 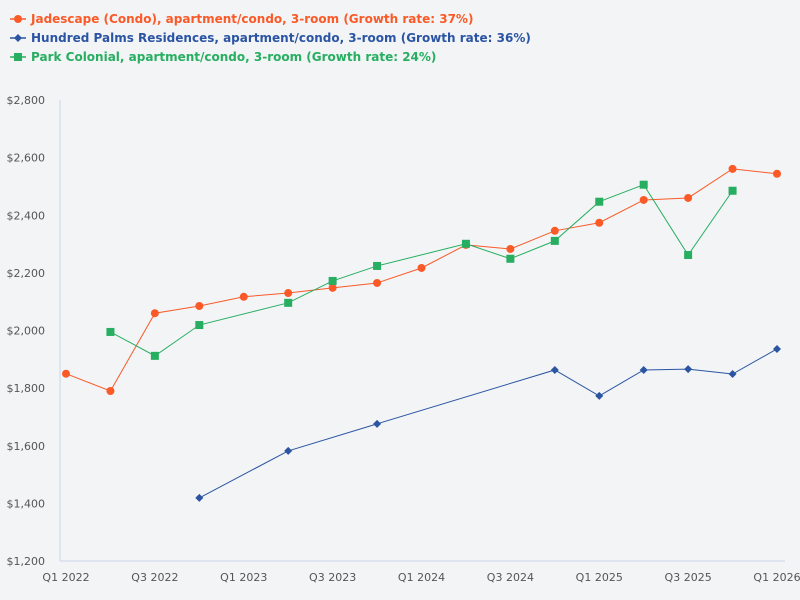 I want to click on x-tick-label: Q1 2023, so click(x=243, y=577).